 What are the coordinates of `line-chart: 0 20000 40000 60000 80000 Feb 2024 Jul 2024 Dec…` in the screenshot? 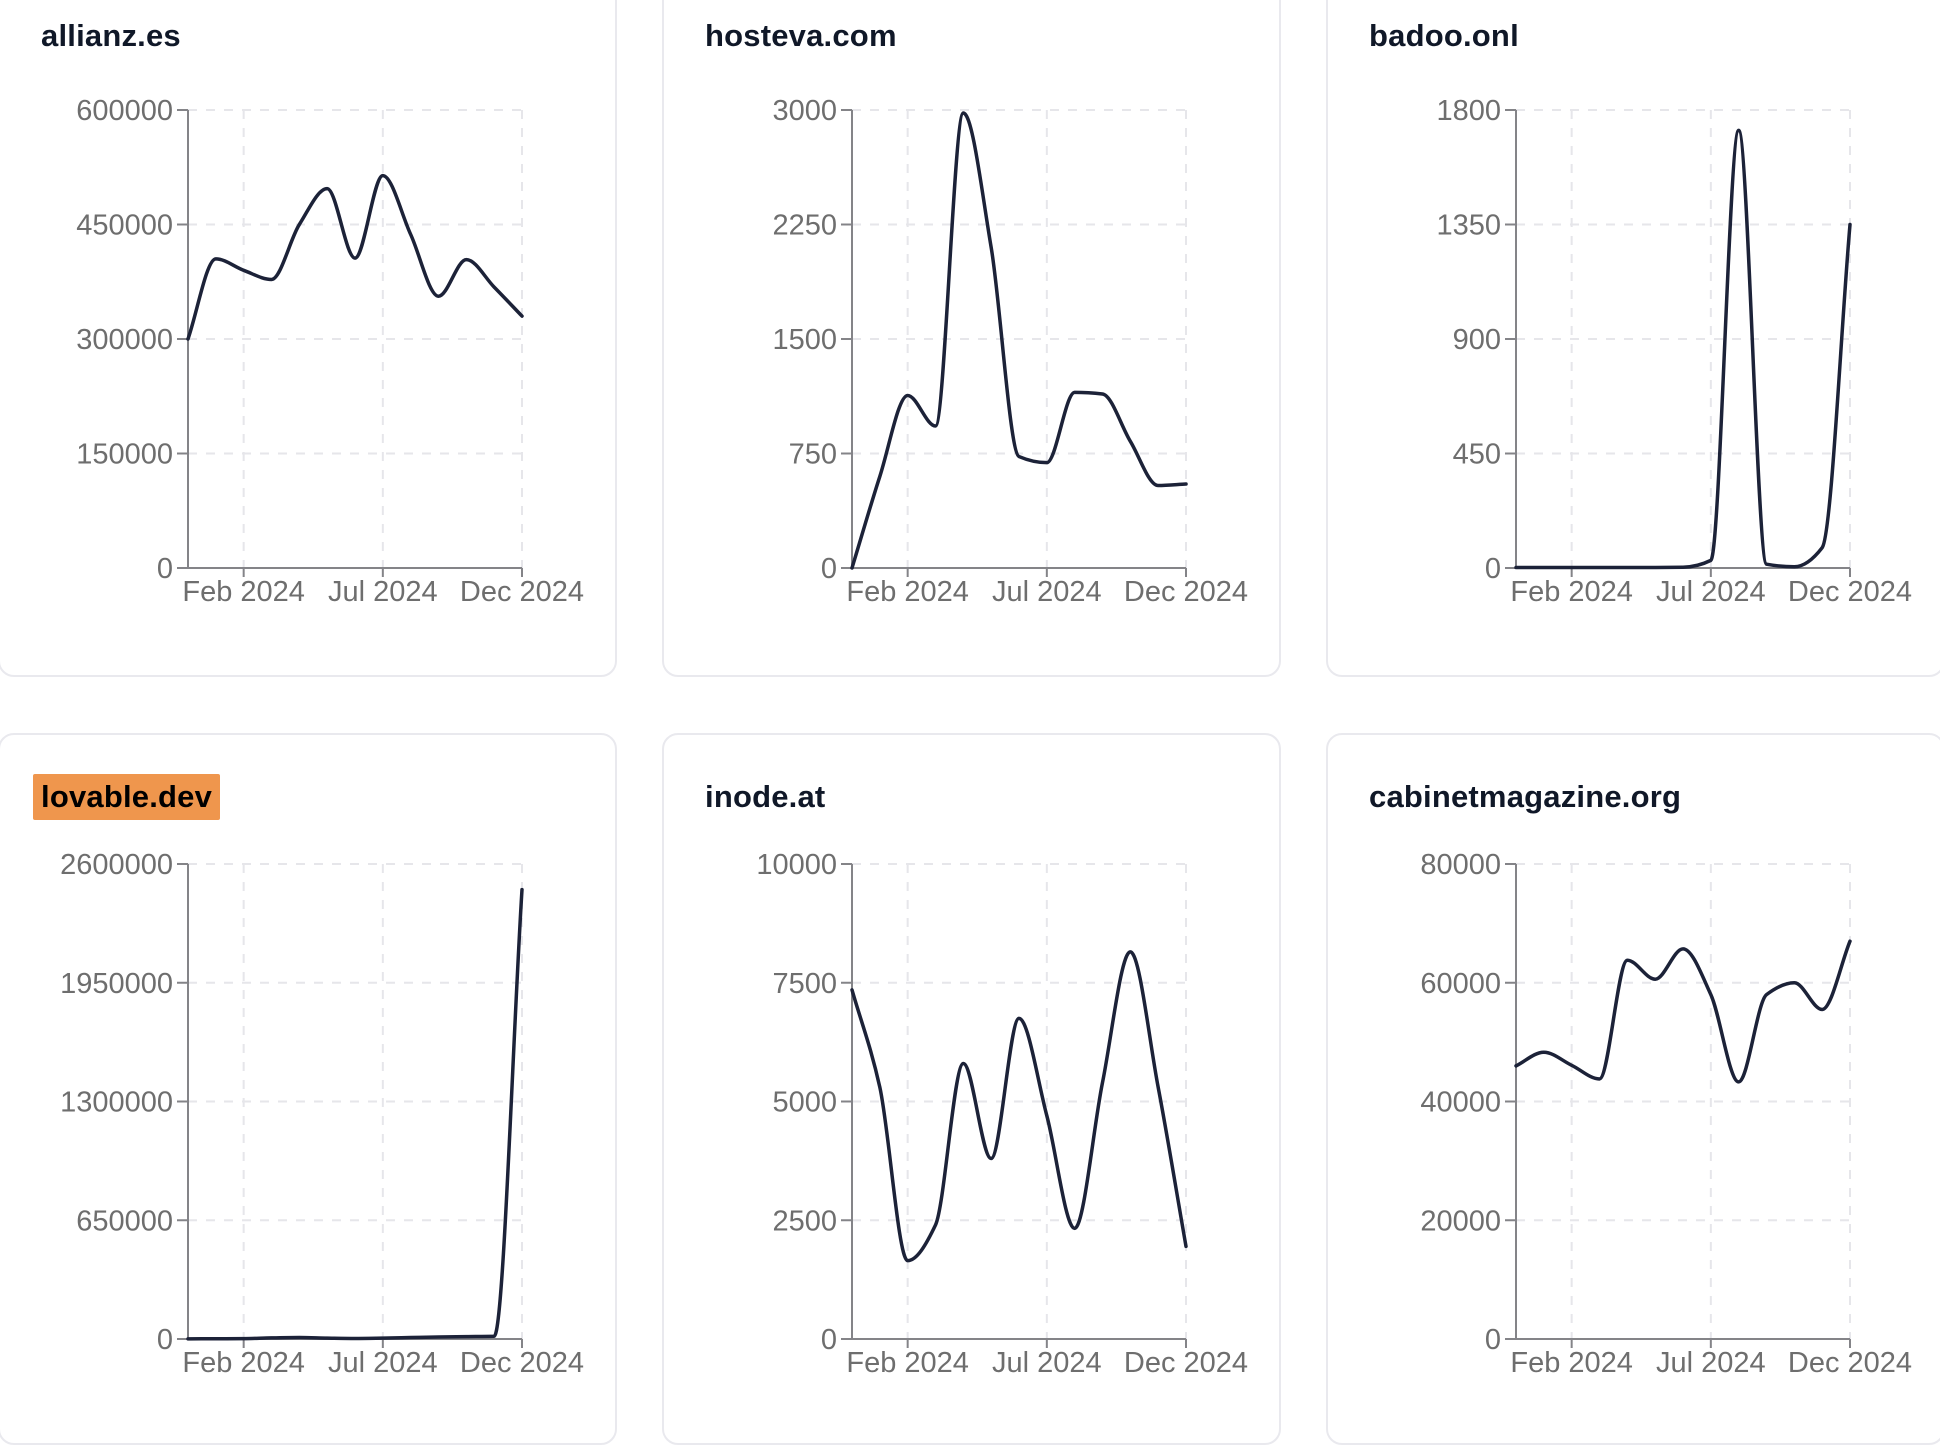 It's located at (1666, 1114).